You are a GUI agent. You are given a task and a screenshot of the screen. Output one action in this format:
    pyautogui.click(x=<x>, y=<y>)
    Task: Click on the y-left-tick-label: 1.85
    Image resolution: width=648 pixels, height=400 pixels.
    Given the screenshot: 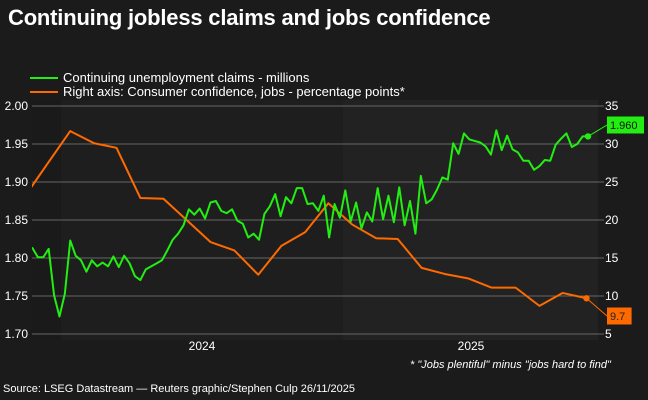 What is the action you would take?
    pyautogui.click(x=17, y=220)
    